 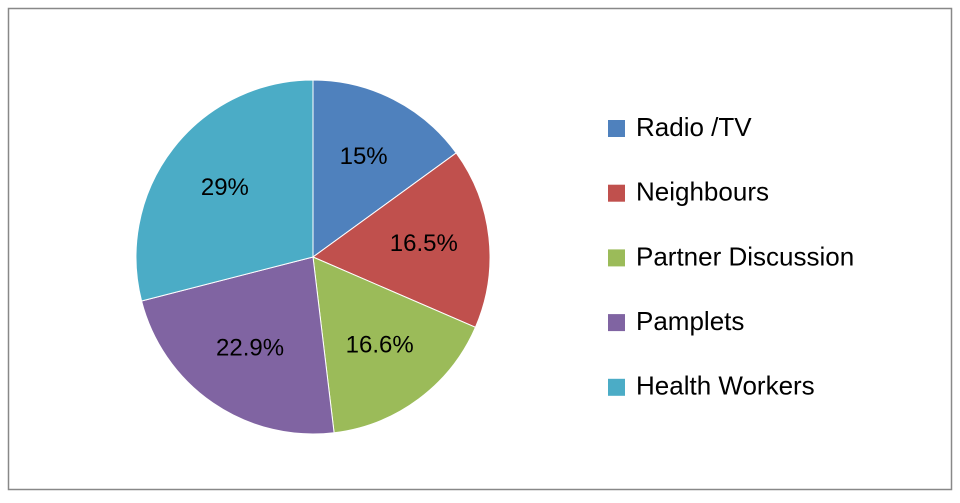 What do you see at coordinates (690, 321) in the screenshot?
I see `legend-label: Pamplets` at bounding box center [690, 321].